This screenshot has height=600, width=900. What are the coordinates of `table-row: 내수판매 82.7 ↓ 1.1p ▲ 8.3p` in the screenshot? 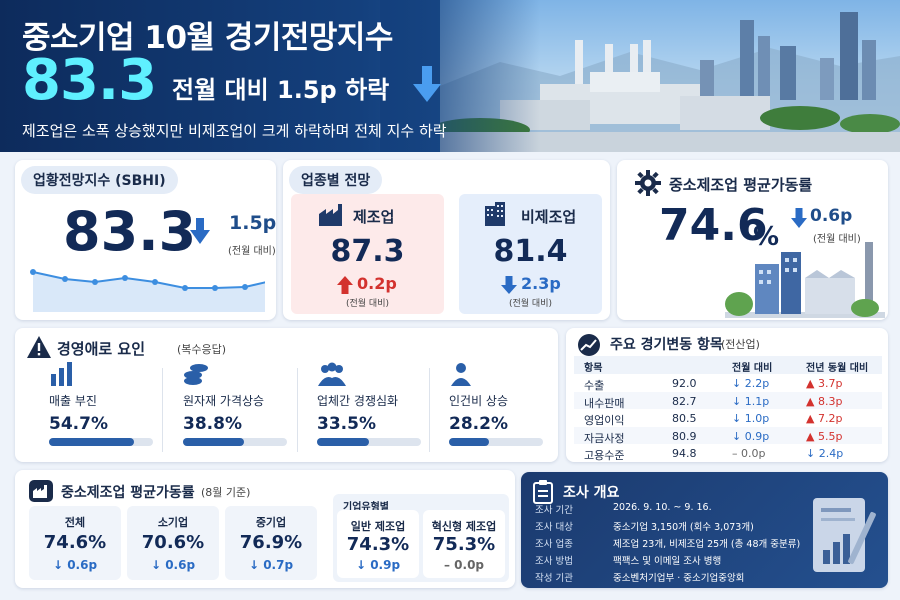 It's located at (728, 400).